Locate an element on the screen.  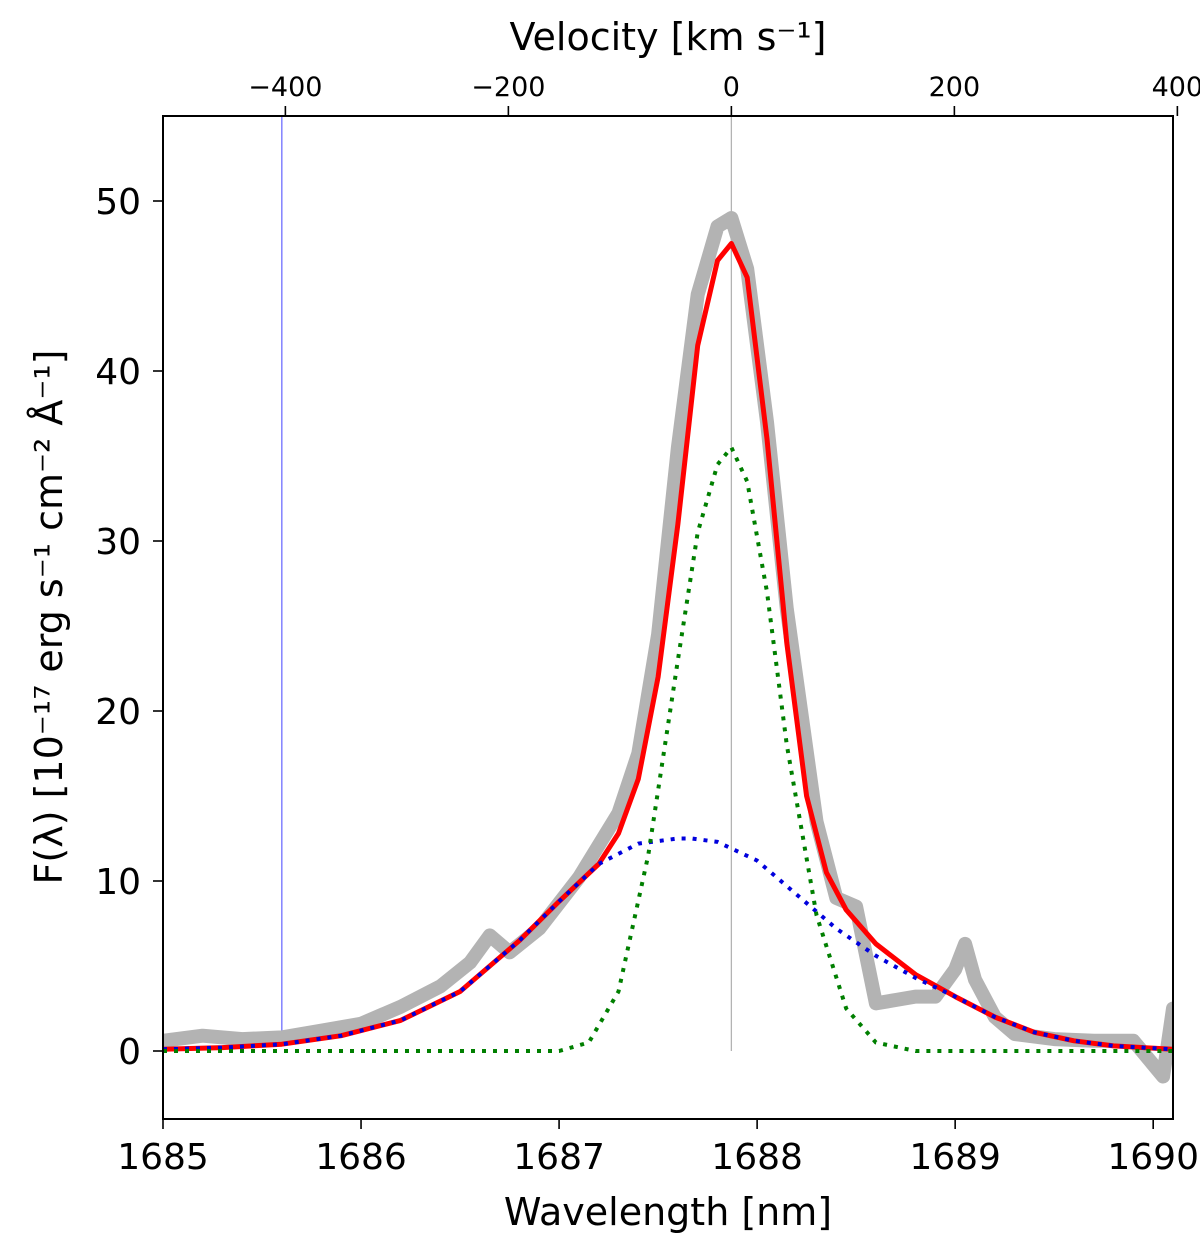
y-axis-title: F(λ) [10⁻¹⁷ erg s⁻¹ cm⁻² Å⁻¹] is located at coordinates (49, 617).